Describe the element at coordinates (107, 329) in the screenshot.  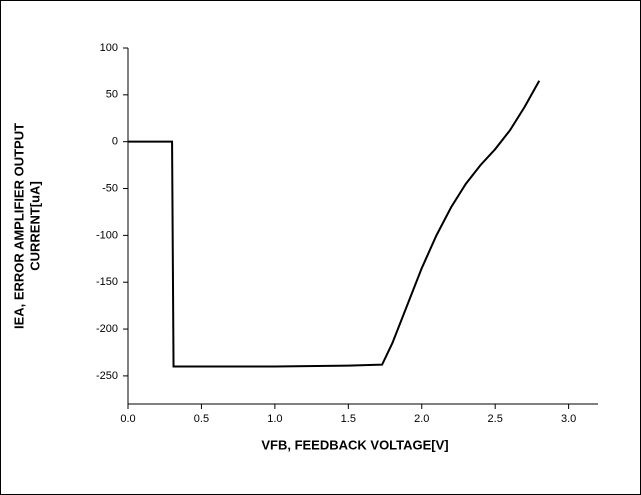
I see `y-tick-label: -200` at that location.